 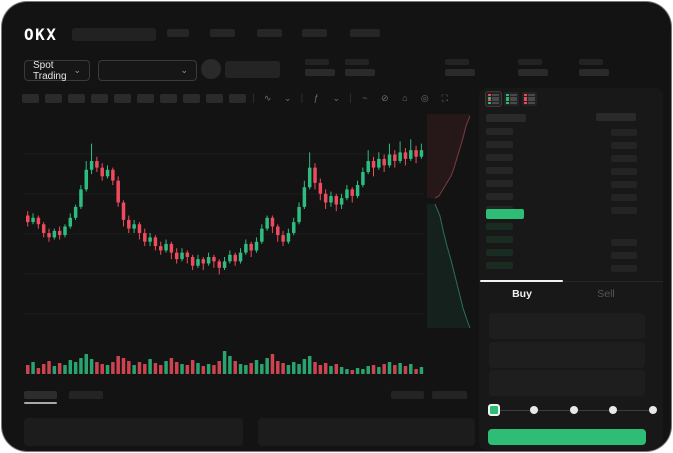 I want to click on orderbook-asks-icon, so click(x=529, y=99).